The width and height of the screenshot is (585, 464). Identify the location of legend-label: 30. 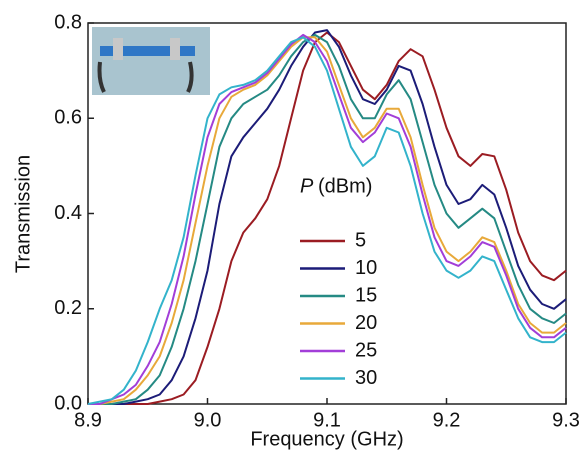
(366, 378).